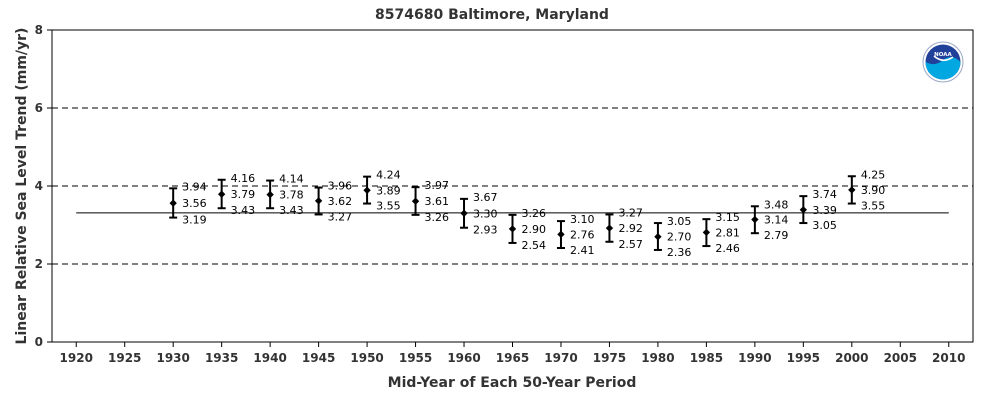 Image resolution: width=1000 pixels, height=400 pixels. I want to click on noaa-logo-text: NOAA, so click(943, 55).